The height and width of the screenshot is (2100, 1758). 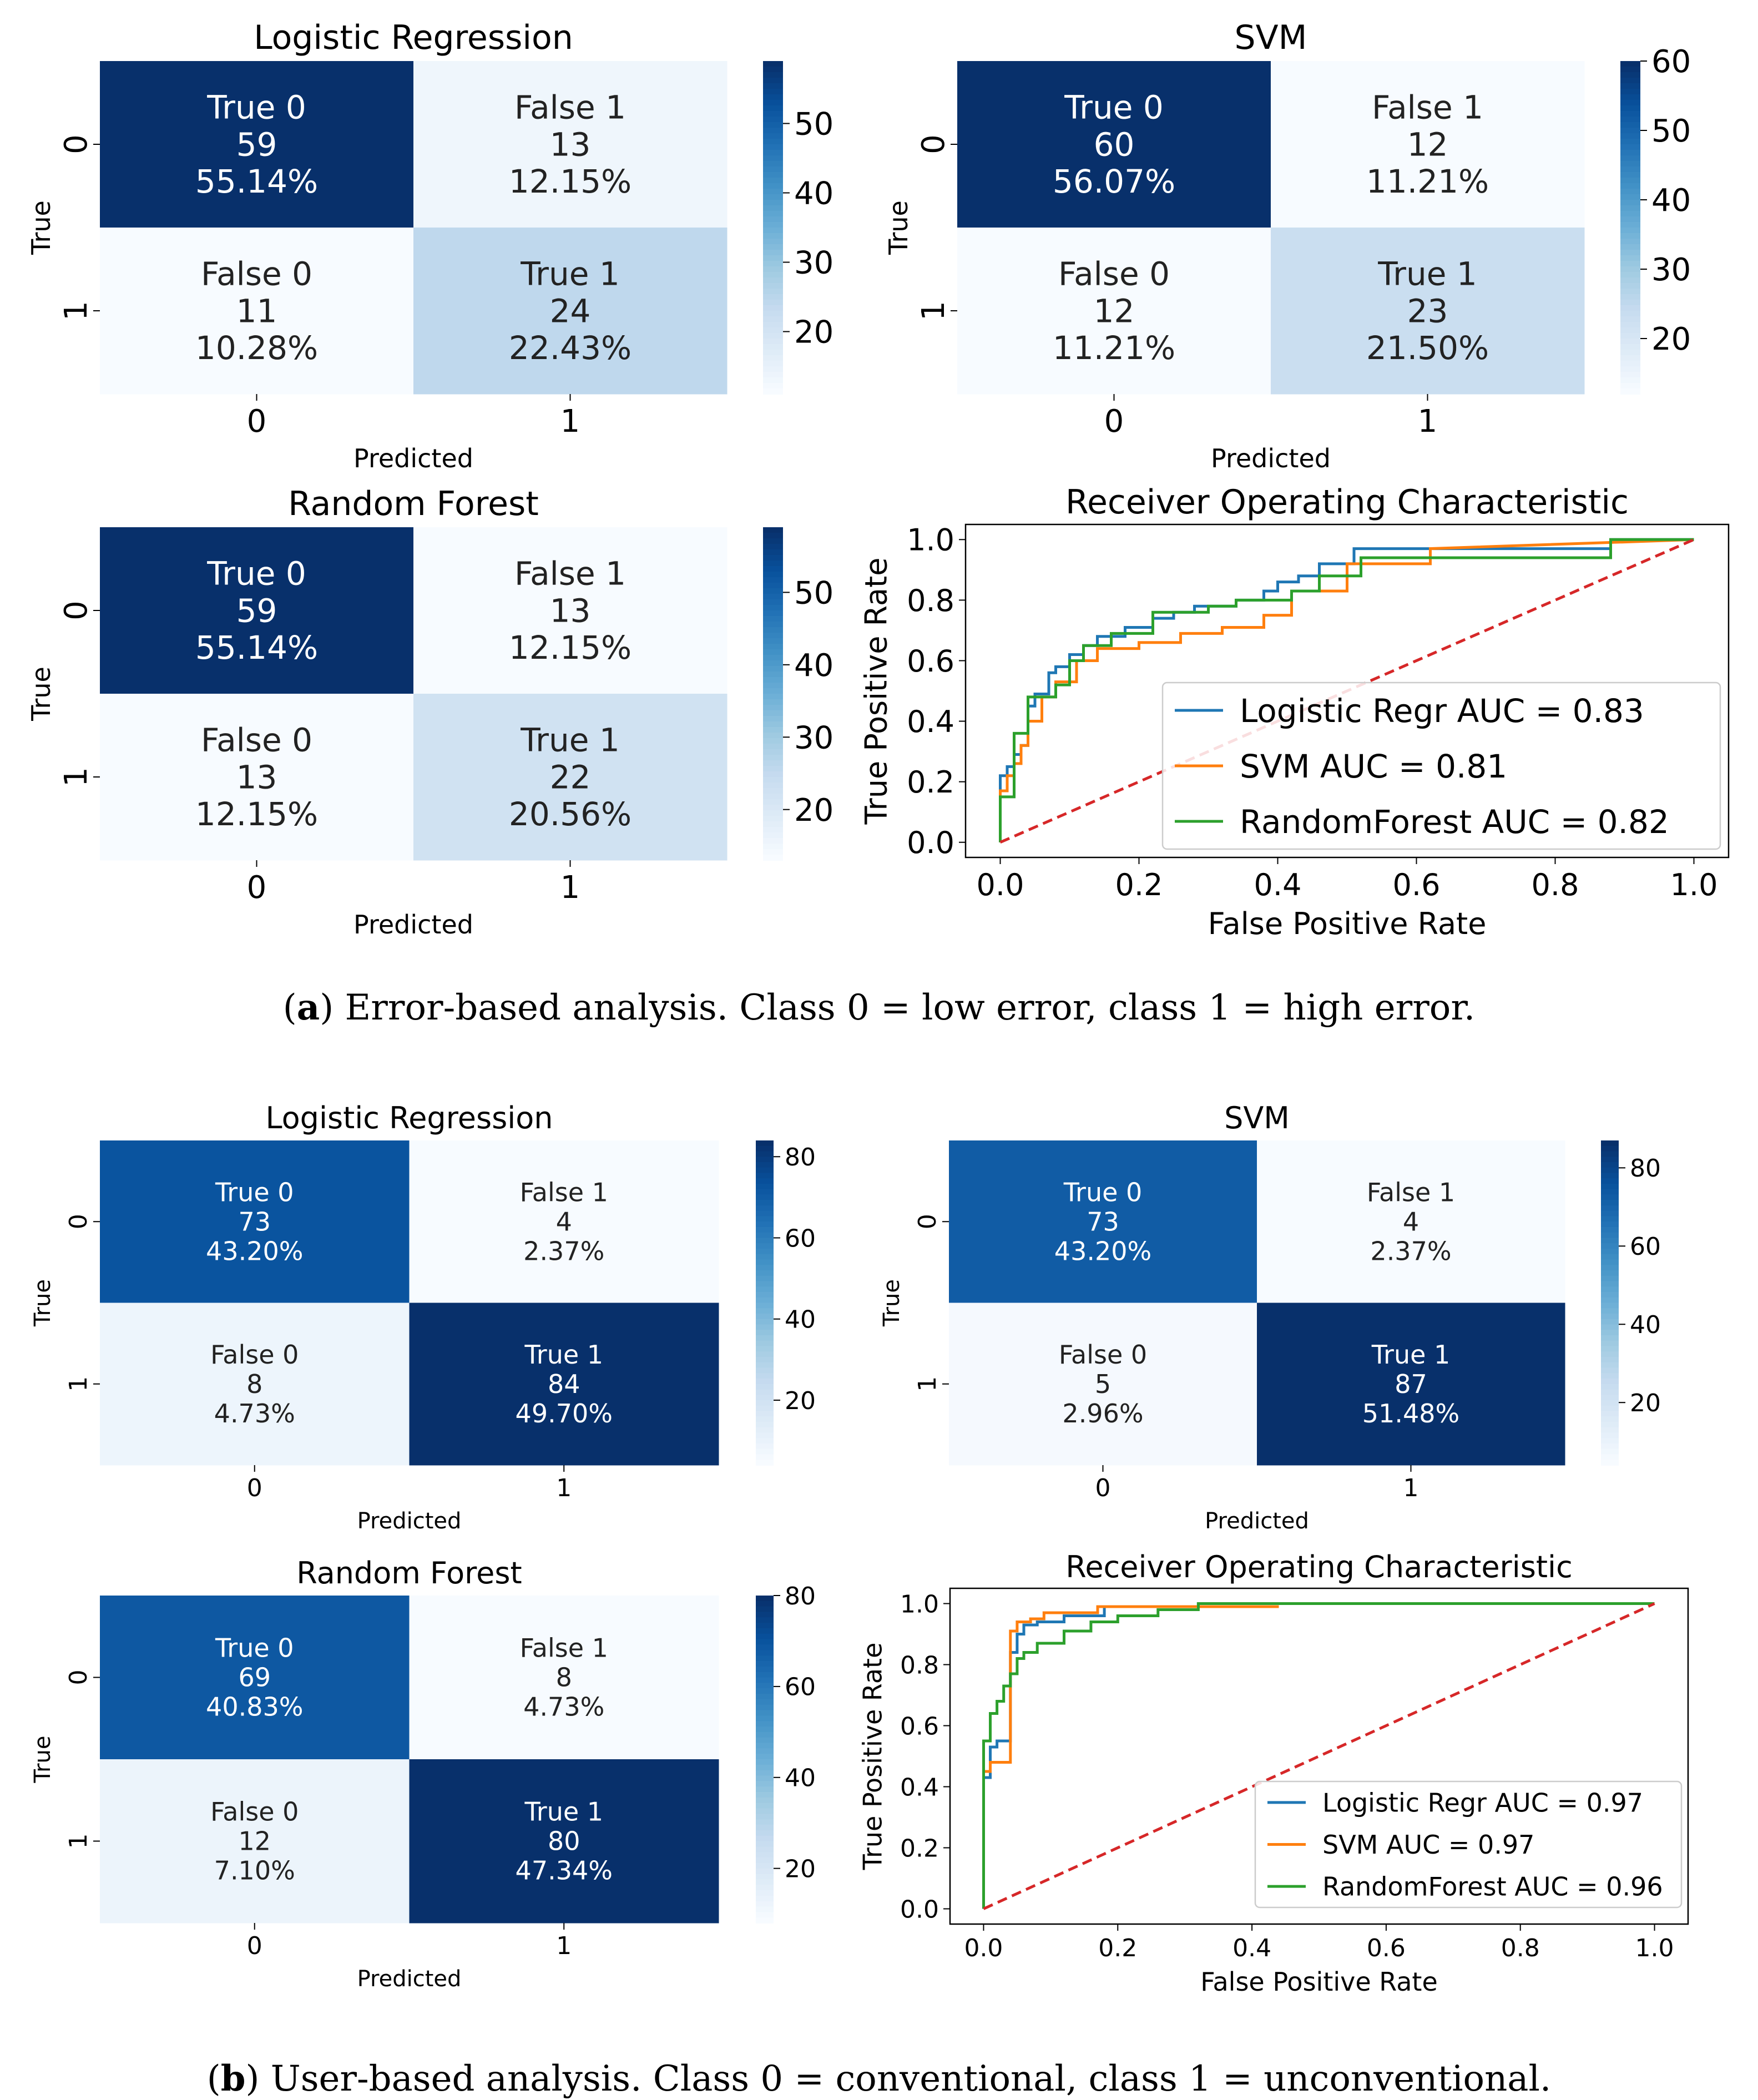 I want to click on cell-percent: 2.96%, so click(x=1102, y=1413).